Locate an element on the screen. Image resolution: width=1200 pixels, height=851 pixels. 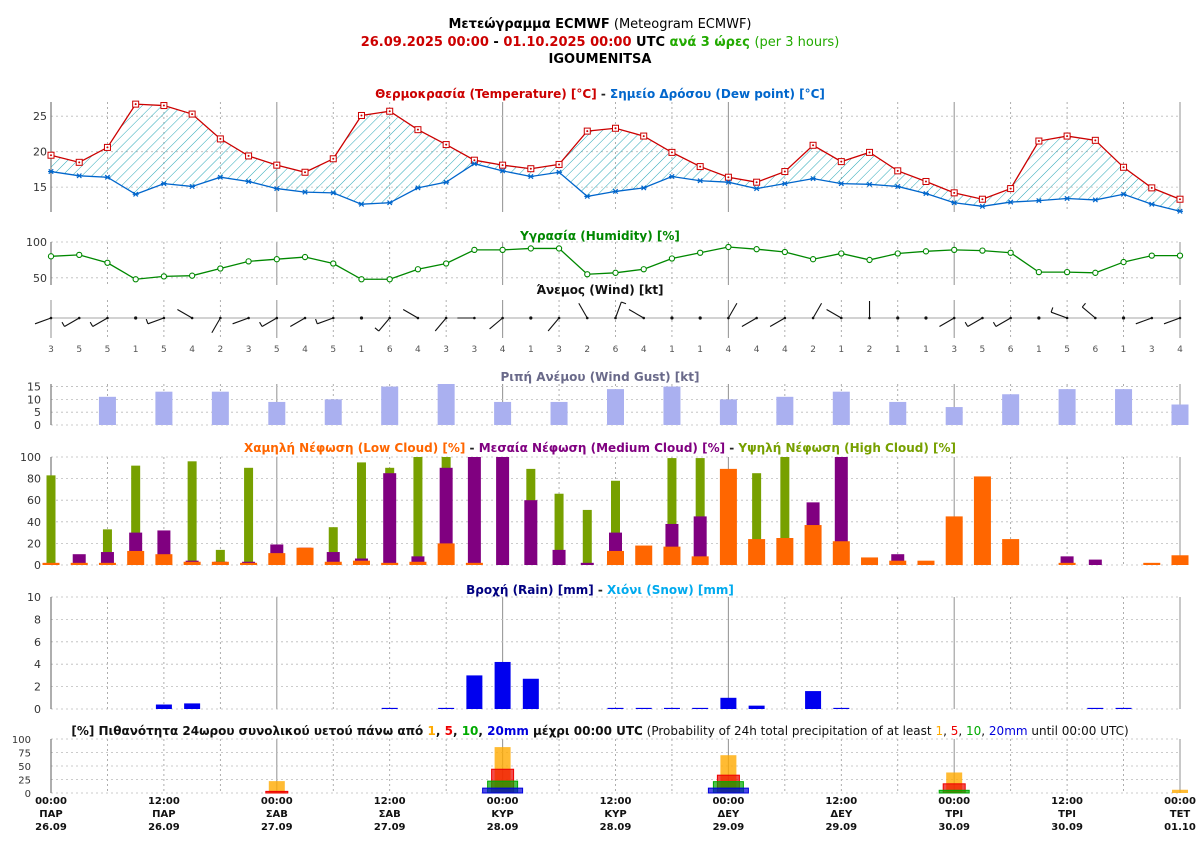
probability-panel-title-part-10: 1 is located at coordinates (939, 731).